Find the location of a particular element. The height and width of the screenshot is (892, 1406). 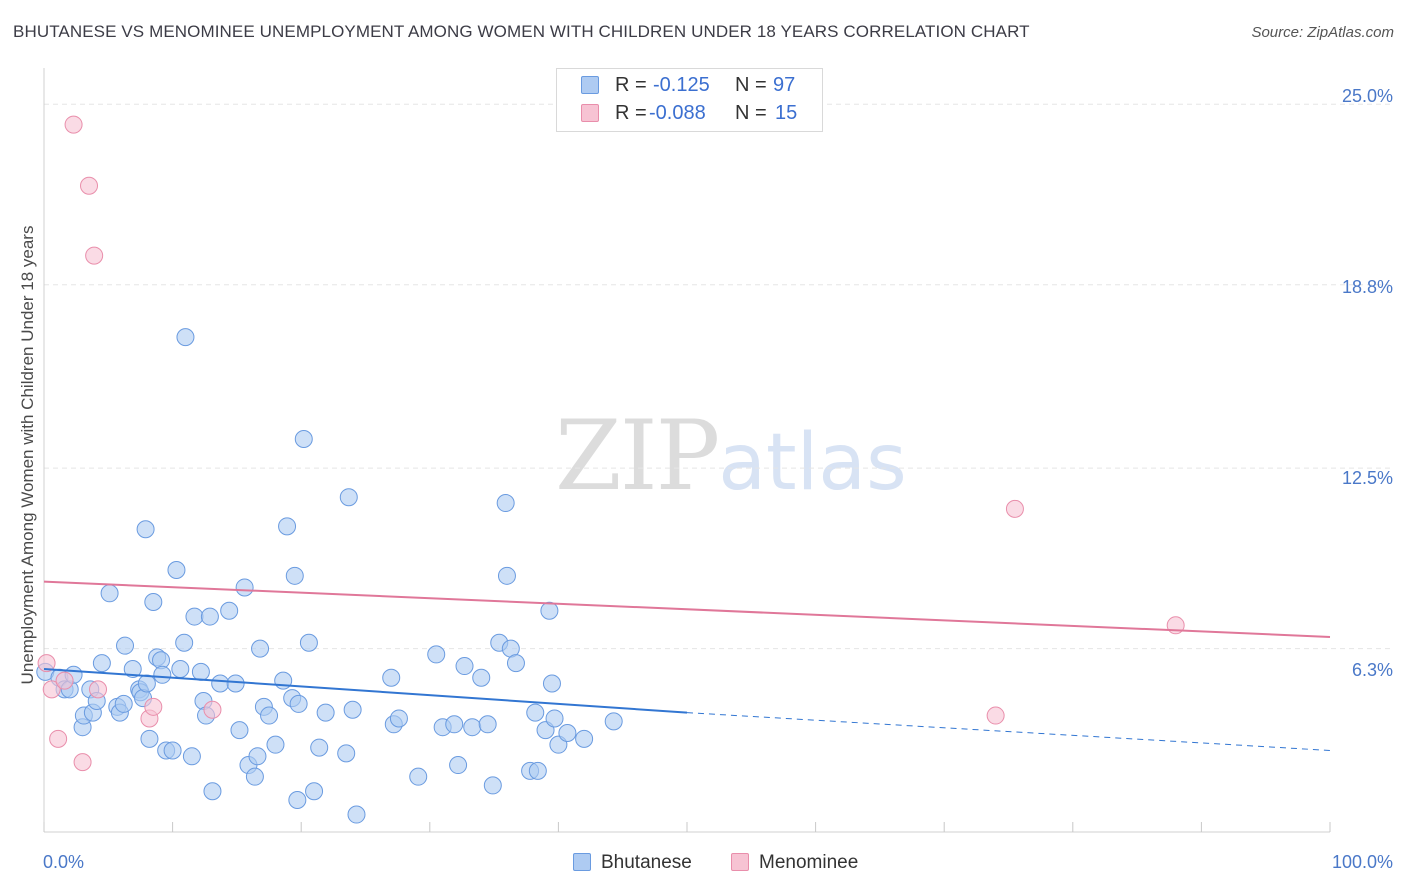

bhutanese-trend-extension is located at coordinates (1008, 731).